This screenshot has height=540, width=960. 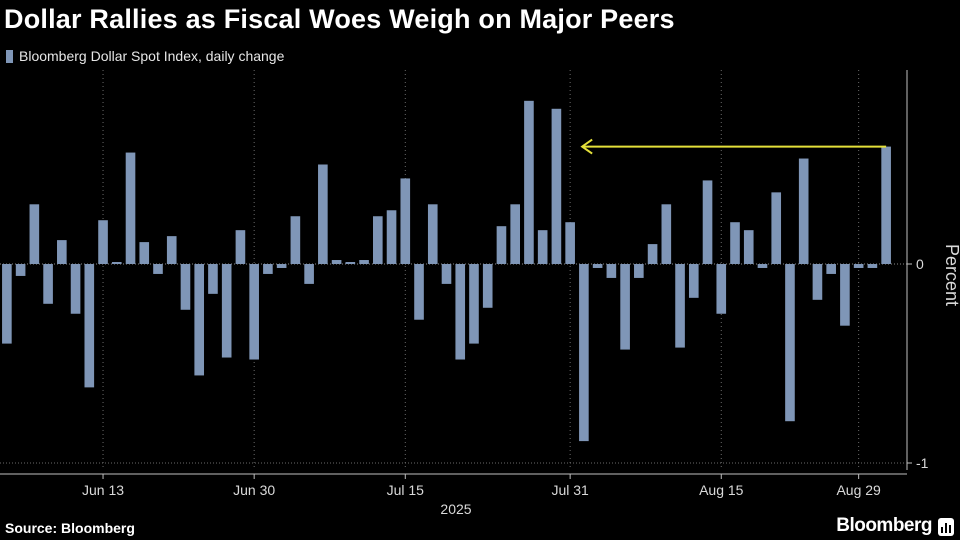 What do you see at coordinates (570, 490) in the screenshot?
I see `x-tick-label: Jul 31` at bounding box center [570, 490].